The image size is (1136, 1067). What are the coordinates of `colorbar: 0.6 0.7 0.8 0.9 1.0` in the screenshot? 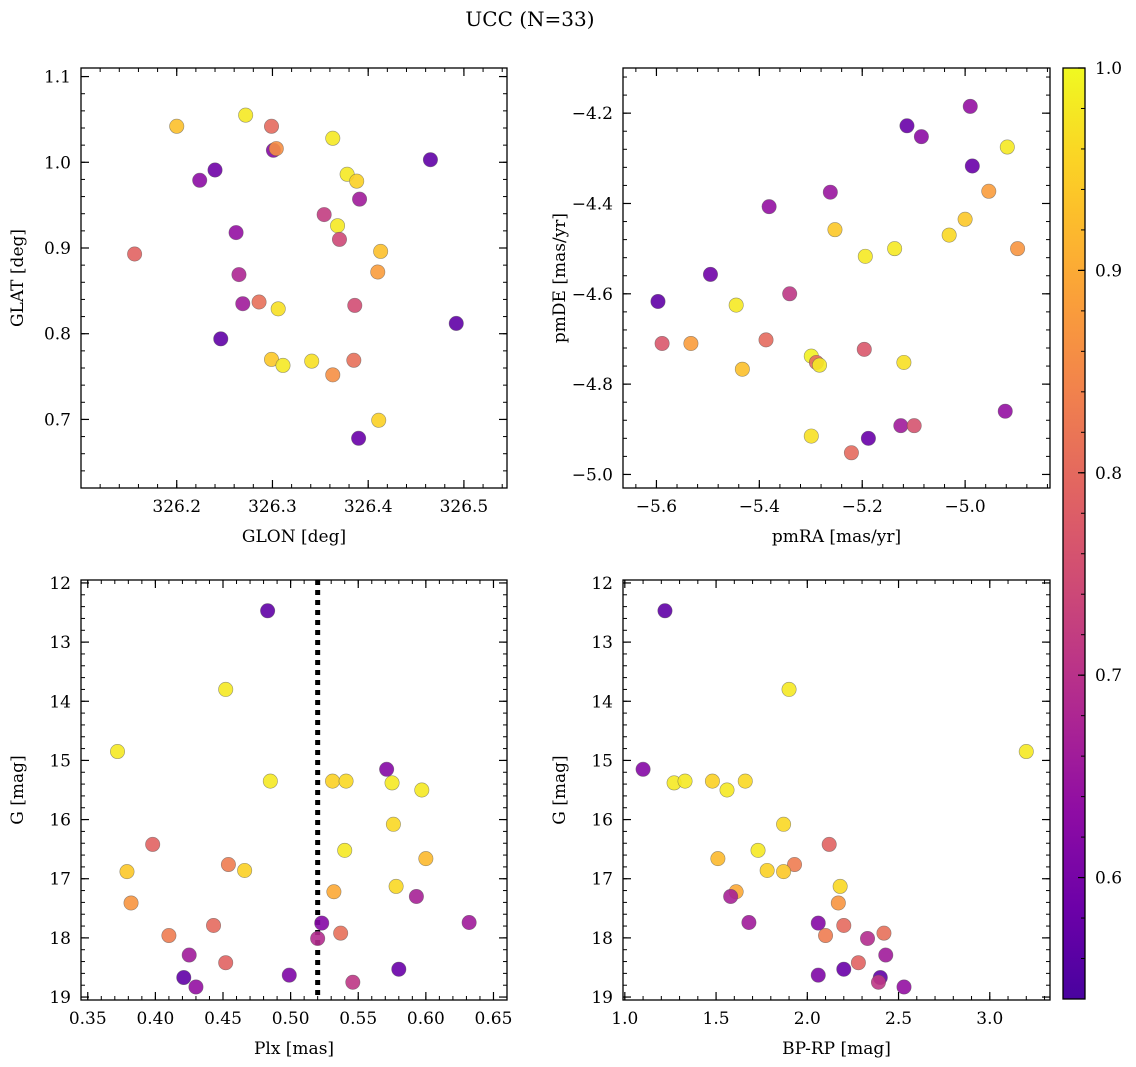 It's located at (1092, 529).